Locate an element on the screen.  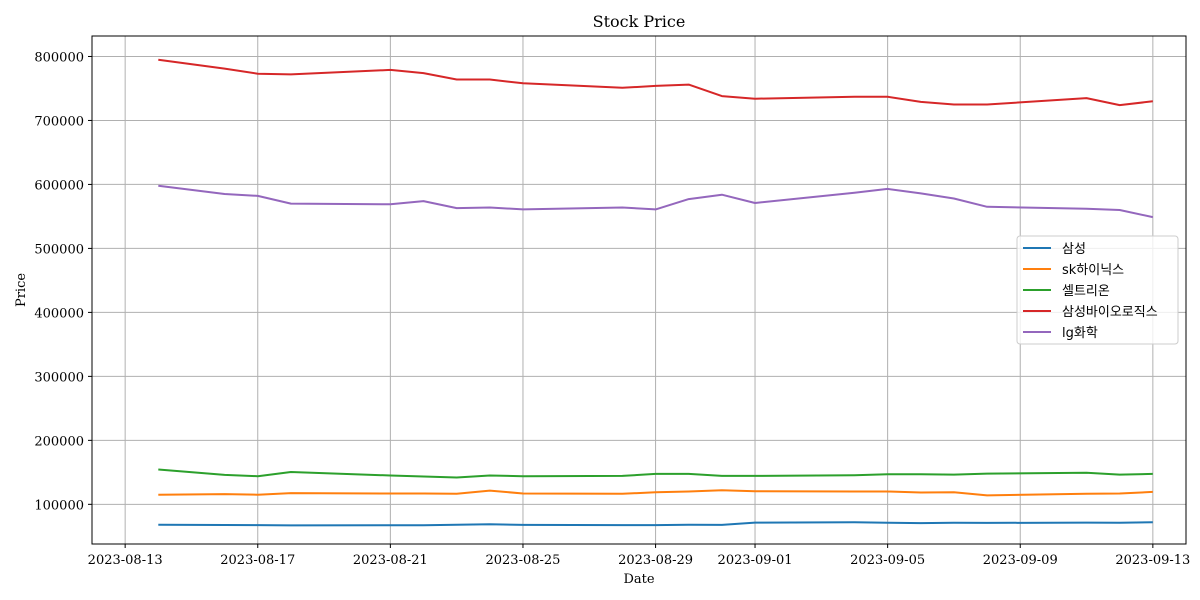
legend-box is located at coordinates (1097, 290).